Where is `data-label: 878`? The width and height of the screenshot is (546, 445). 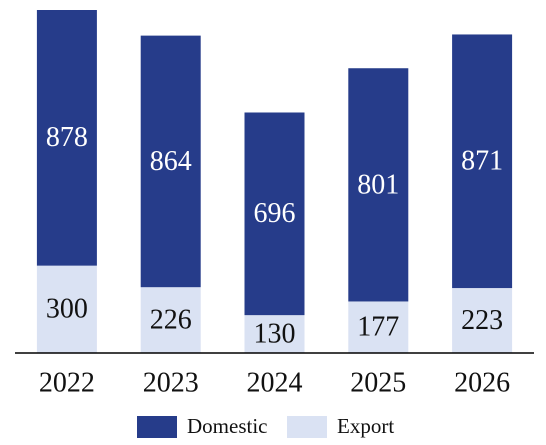
data-label: 878 is located at coordinates (67, 137).